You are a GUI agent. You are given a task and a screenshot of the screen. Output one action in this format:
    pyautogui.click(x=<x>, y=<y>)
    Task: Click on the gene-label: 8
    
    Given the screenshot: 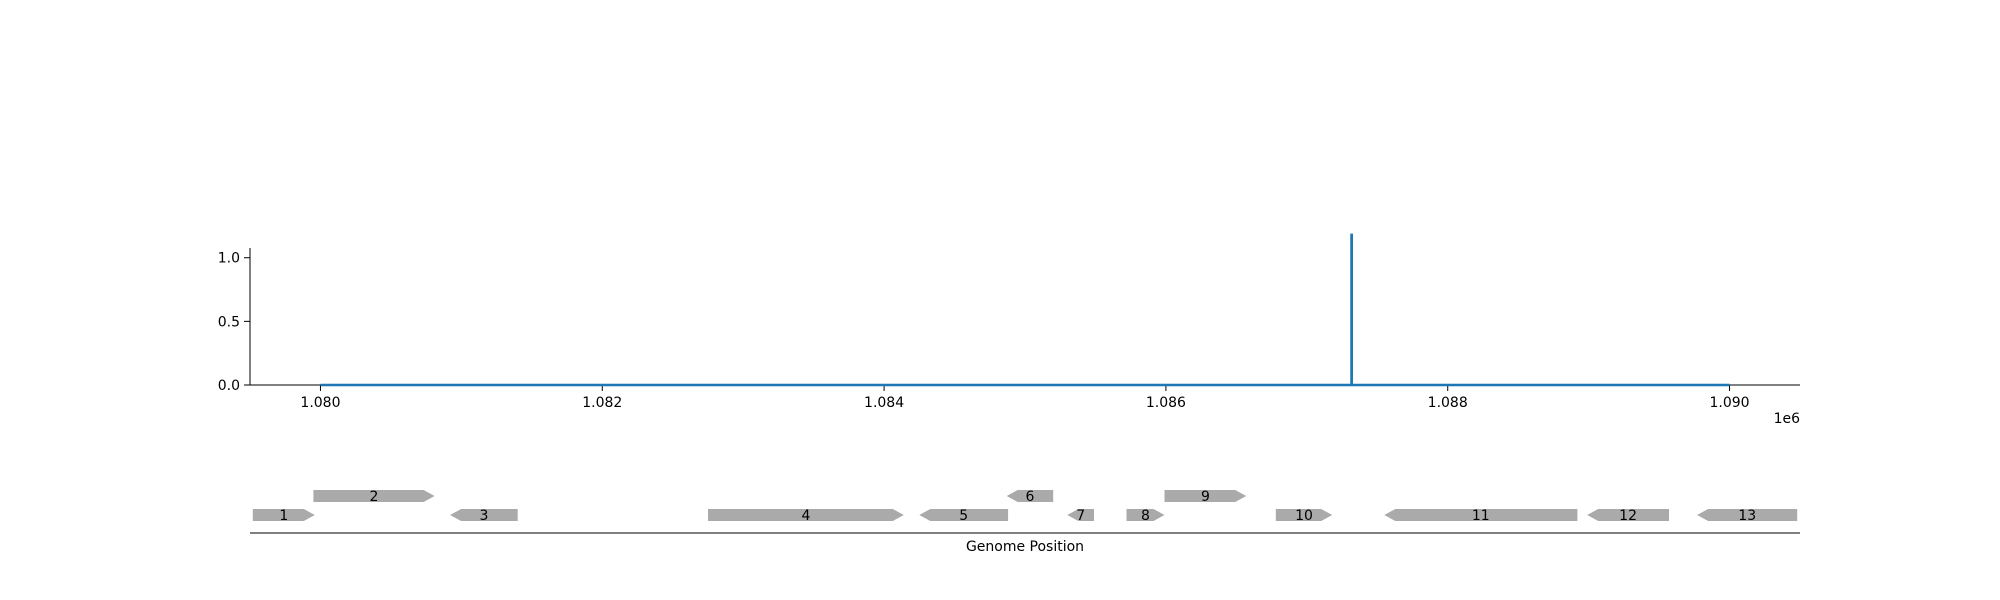 What is the action you would take?
    pyautogui.click(x=1145, y=516)
    